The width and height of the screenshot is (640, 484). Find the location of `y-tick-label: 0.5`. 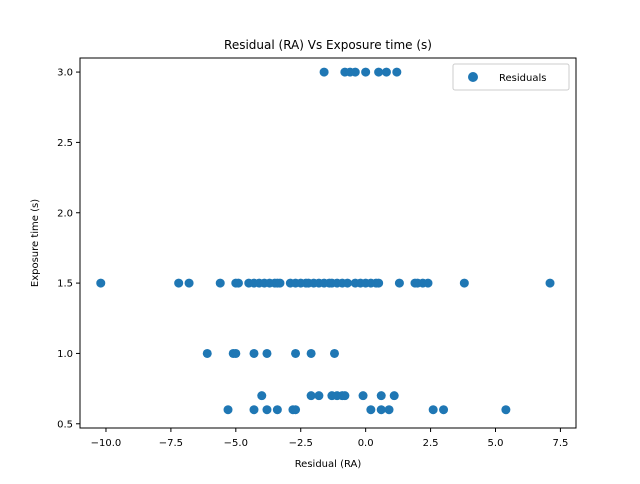

y-tick-label: 0.5 is located at coordinates (65, 424).